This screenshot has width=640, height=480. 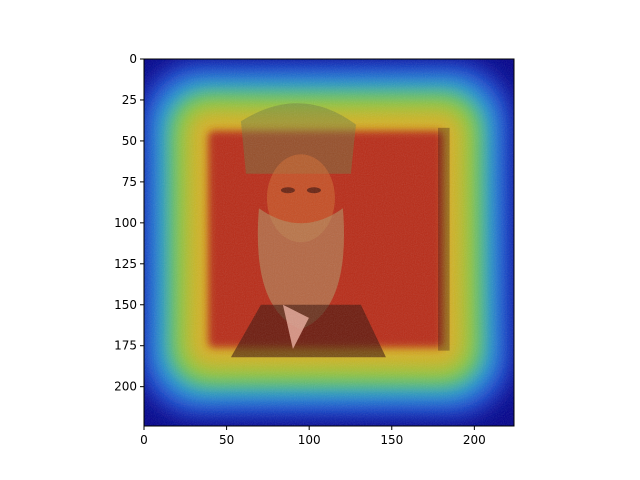 I want to click on y-tick-label: 50, so click(x=129, y=141).